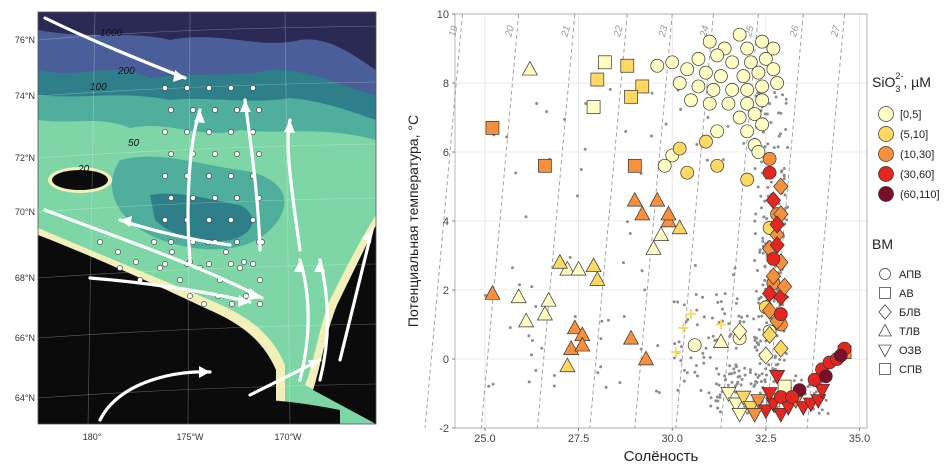  What do you see at coordinates (25, 158) in the screenshot?
I see `lat-label: 72°N` at bounding box center [25, 158].